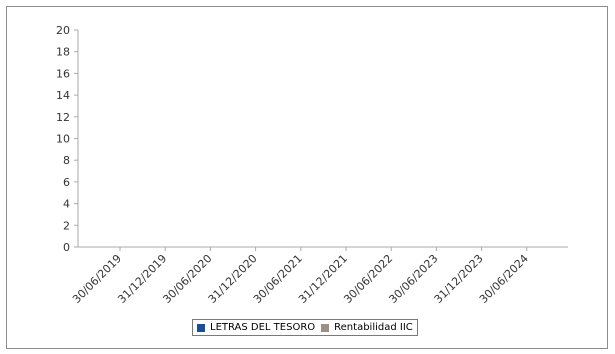 Image resolution: width=615 pixels, height=354 pixels. What do you see at coordinates (63, 139) in the screenshot?
I see `y-tick-label: 10` at bounding box center [63, 139].